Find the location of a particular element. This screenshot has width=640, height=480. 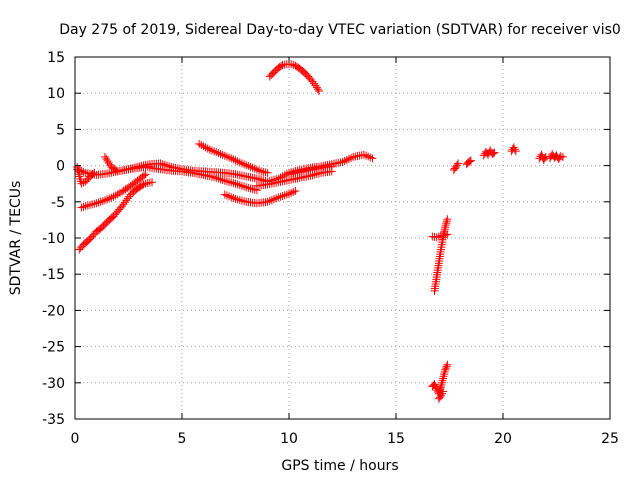

series-dot-18.4 is located at coordinates (468, 162).